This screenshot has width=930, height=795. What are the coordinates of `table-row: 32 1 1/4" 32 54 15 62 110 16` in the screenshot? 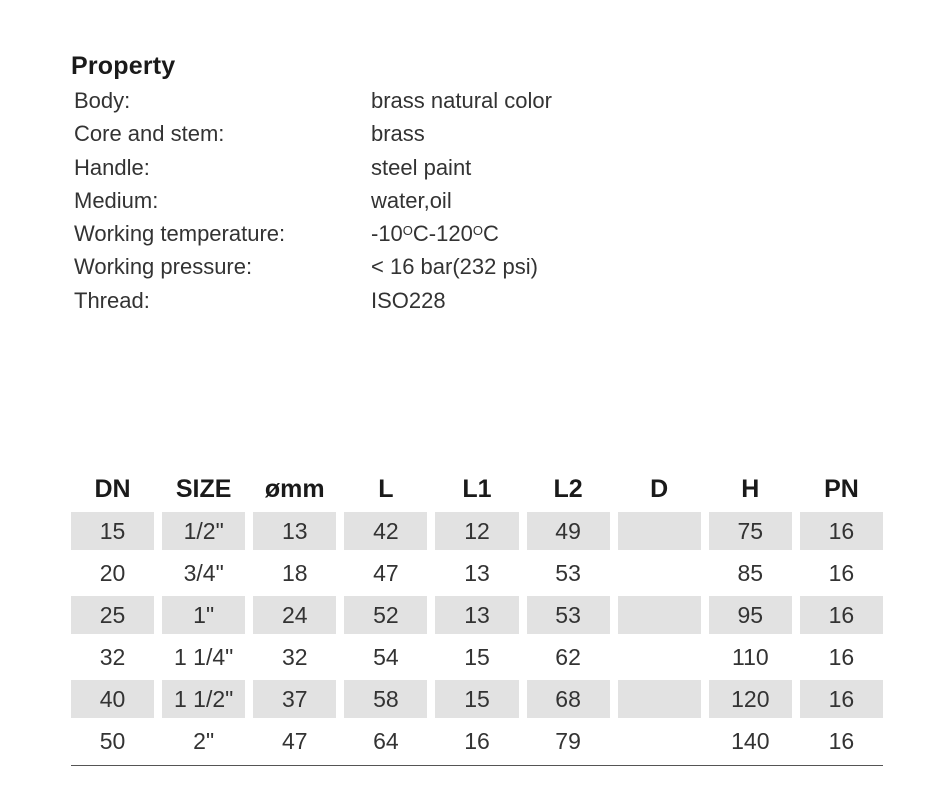 It's located at (477, 657).